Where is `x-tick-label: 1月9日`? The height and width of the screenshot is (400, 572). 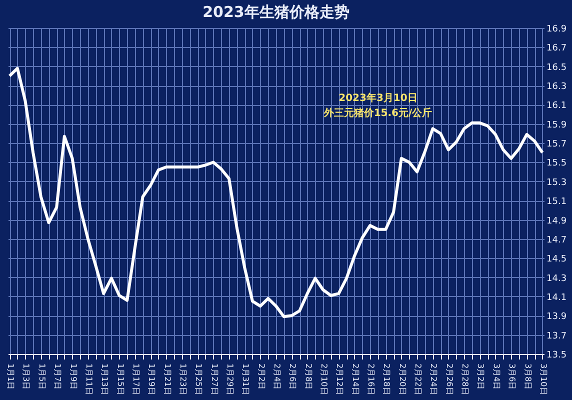 x-tick-label: 1月9日 is located at coordinates (73, 377).